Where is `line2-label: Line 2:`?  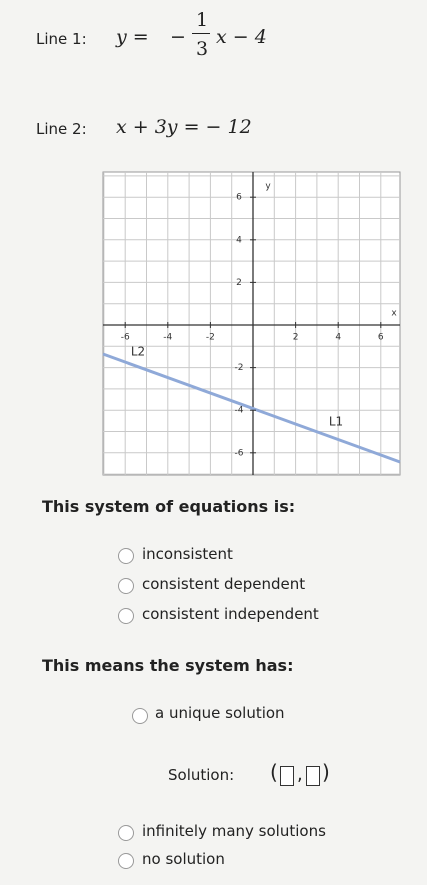 line2-label: Line 2: is located at coordinates (61, 129).